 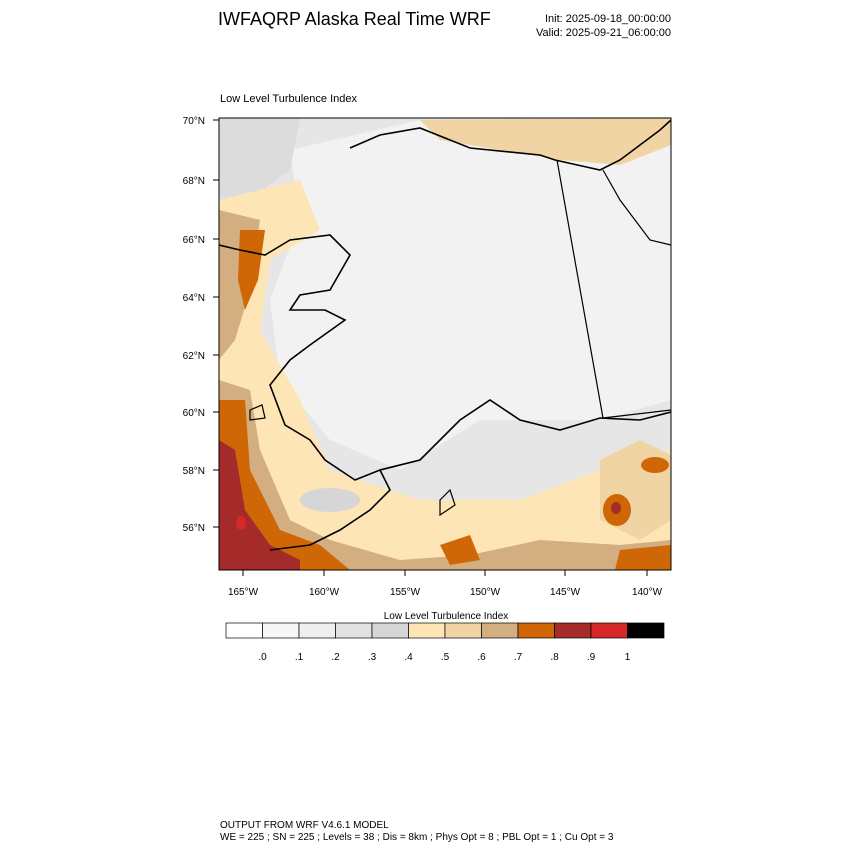 I want to click on footer-line: OUTPUT FROM WRF V4.6.1 MODEL, so click(x=304, y=825).